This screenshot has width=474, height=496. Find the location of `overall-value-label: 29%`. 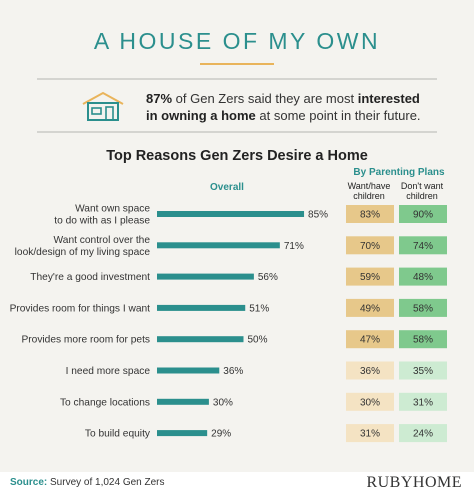

overall-value-label: 29% is located at coordinates (221, 434).